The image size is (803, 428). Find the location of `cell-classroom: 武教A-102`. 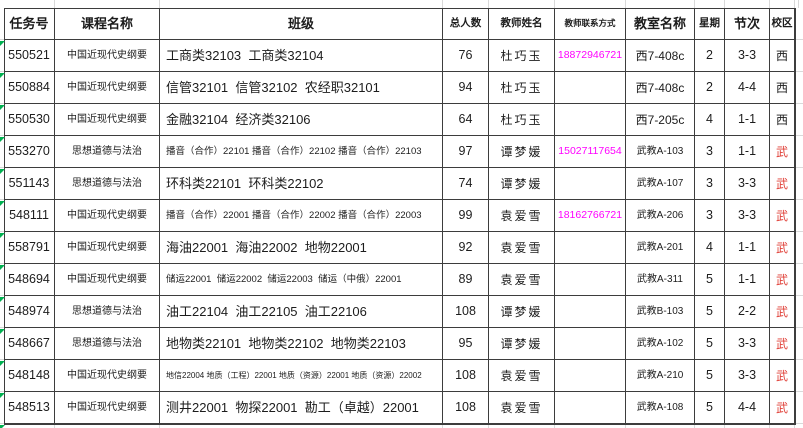

cell-classroom: 武教A-102 is located at coordinates (660, 344).